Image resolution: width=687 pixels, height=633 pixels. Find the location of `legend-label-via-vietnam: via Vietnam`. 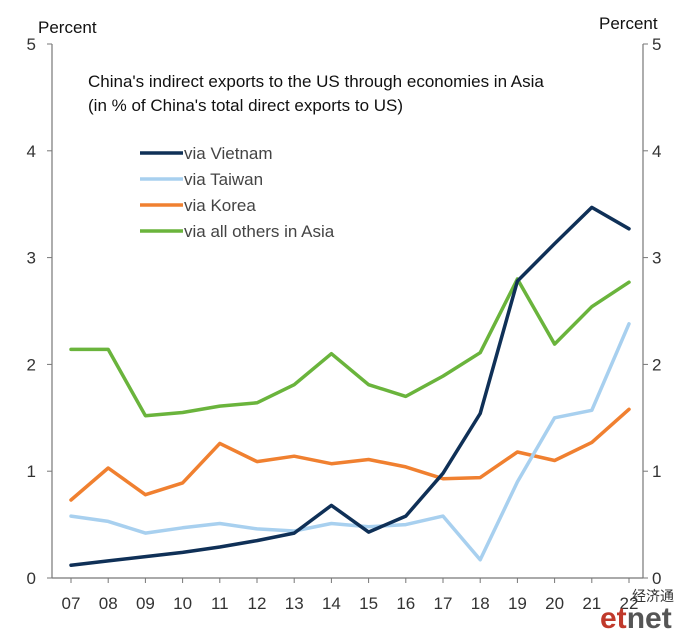

legend-label-via-vietnam: via Vietnam is located at coordinates (228, 153).